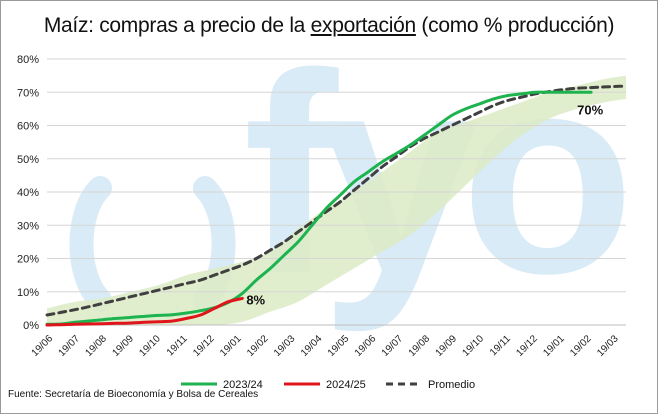 The image size is (658, 414). What do you see at coordinates (28, 160) in the screenshot?
I see `y-tick-label: 50%` at bounding box center [28, 160].